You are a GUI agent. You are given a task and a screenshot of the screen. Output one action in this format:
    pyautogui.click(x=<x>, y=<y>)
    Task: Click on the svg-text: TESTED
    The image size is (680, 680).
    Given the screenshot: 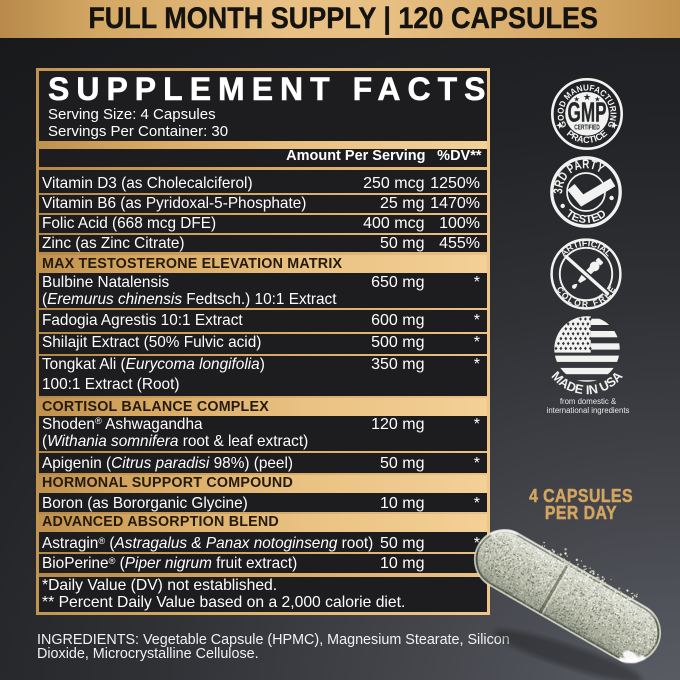 What is the action you would take?
    pyautogui.click(x=585, y=217)
    